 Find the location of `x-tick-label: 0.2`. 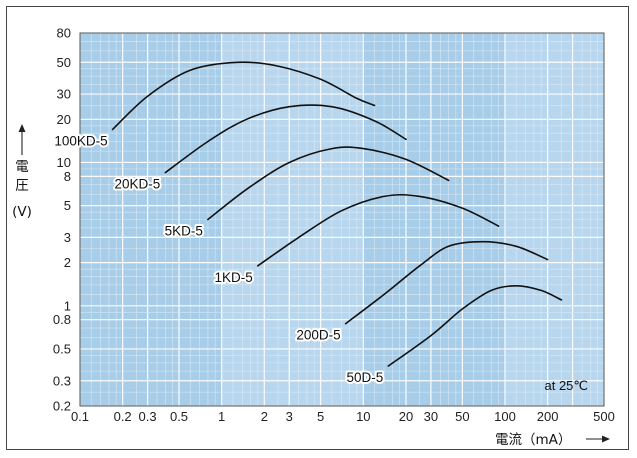

x-tick-label: 0.2 is located at coordinates (123, 416).